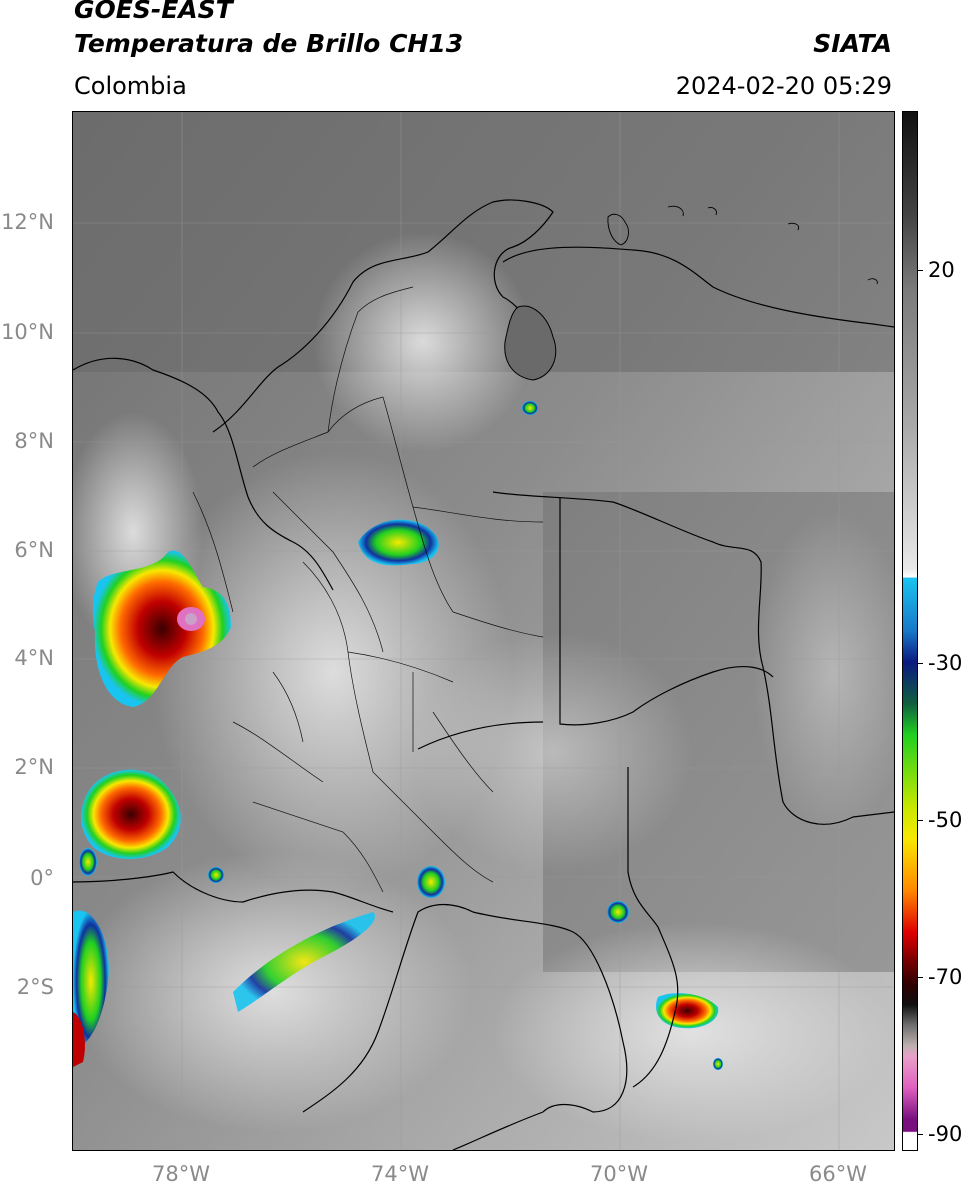 This screenshot has height=1190, width=966. I want to click on lat-label: 2°N, so click(34, 767).